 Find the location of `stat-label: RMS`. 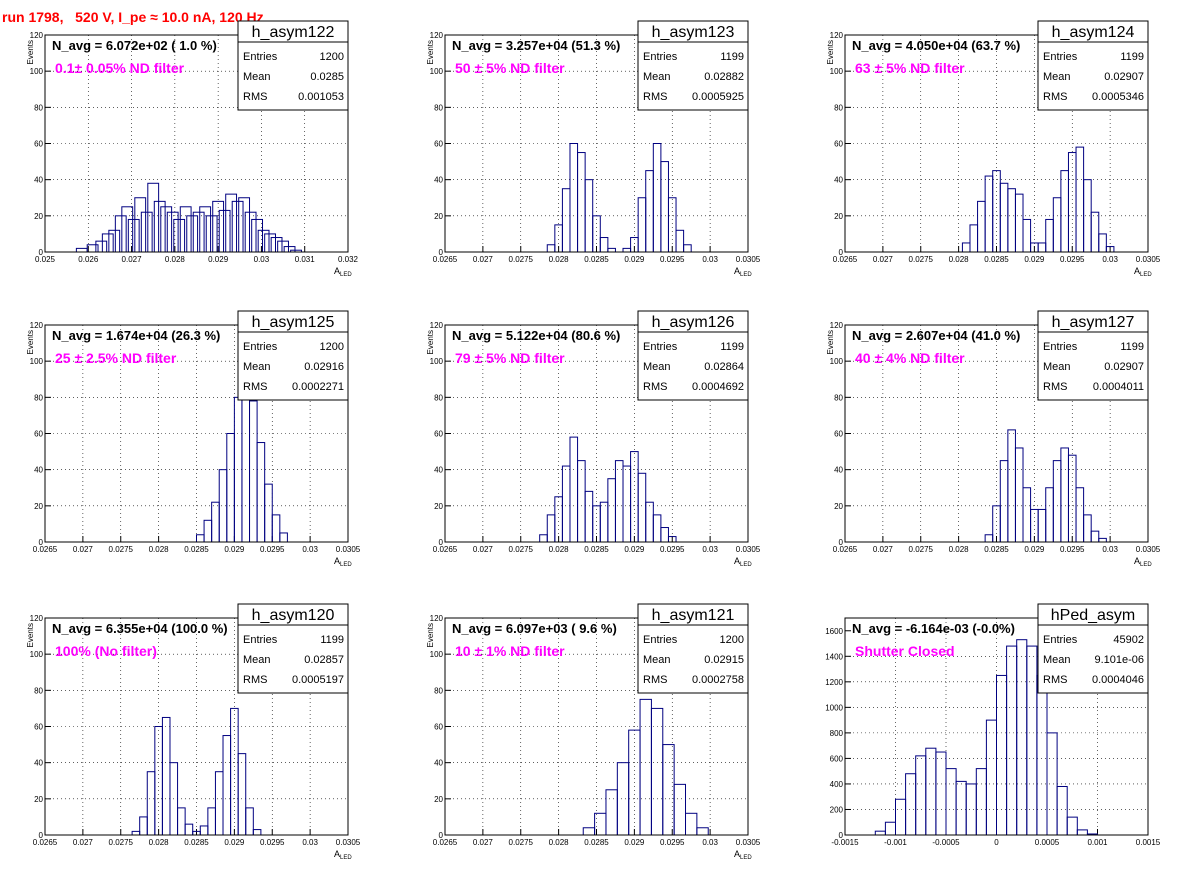

stat-label: RMS is located at coordinates (255, 680).